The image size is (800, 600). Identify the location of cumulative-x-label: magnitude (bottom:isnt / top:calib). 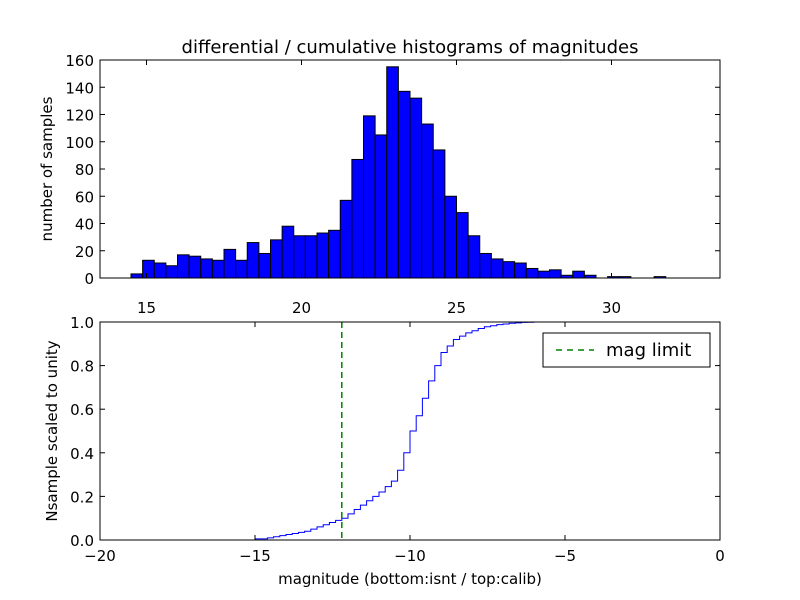
(410, 579).